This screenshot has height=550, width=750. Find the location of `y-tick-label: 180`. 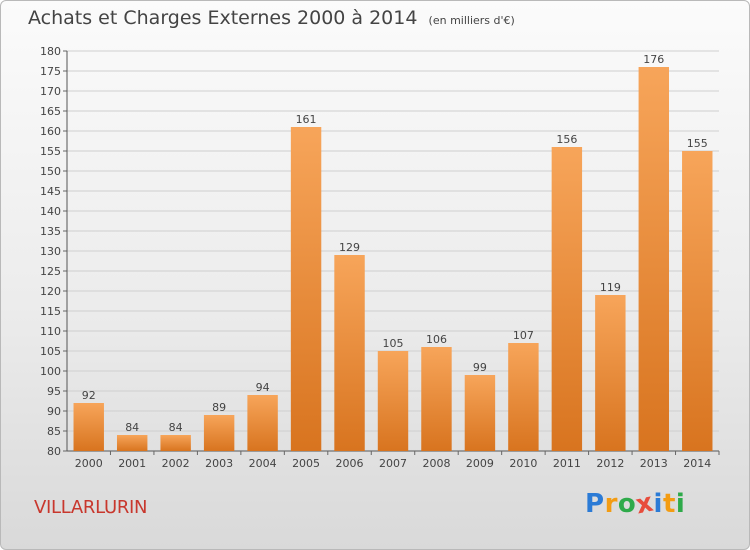

y-tick-label: 180 is located at coordinates (50, 51).